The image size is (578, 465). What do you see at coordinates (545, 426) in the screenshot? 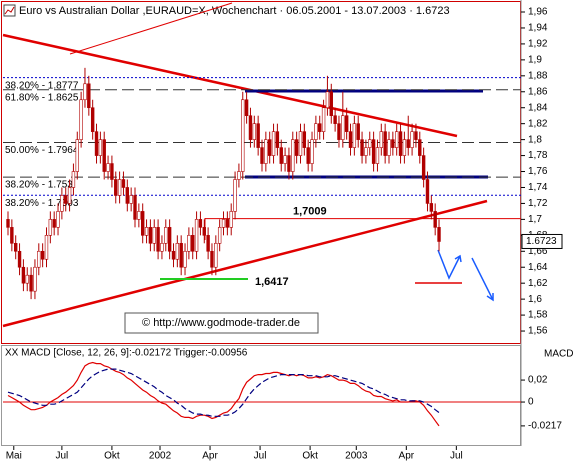
I see `y-tick-label: -0.0217` at bounding box center [545, 426].